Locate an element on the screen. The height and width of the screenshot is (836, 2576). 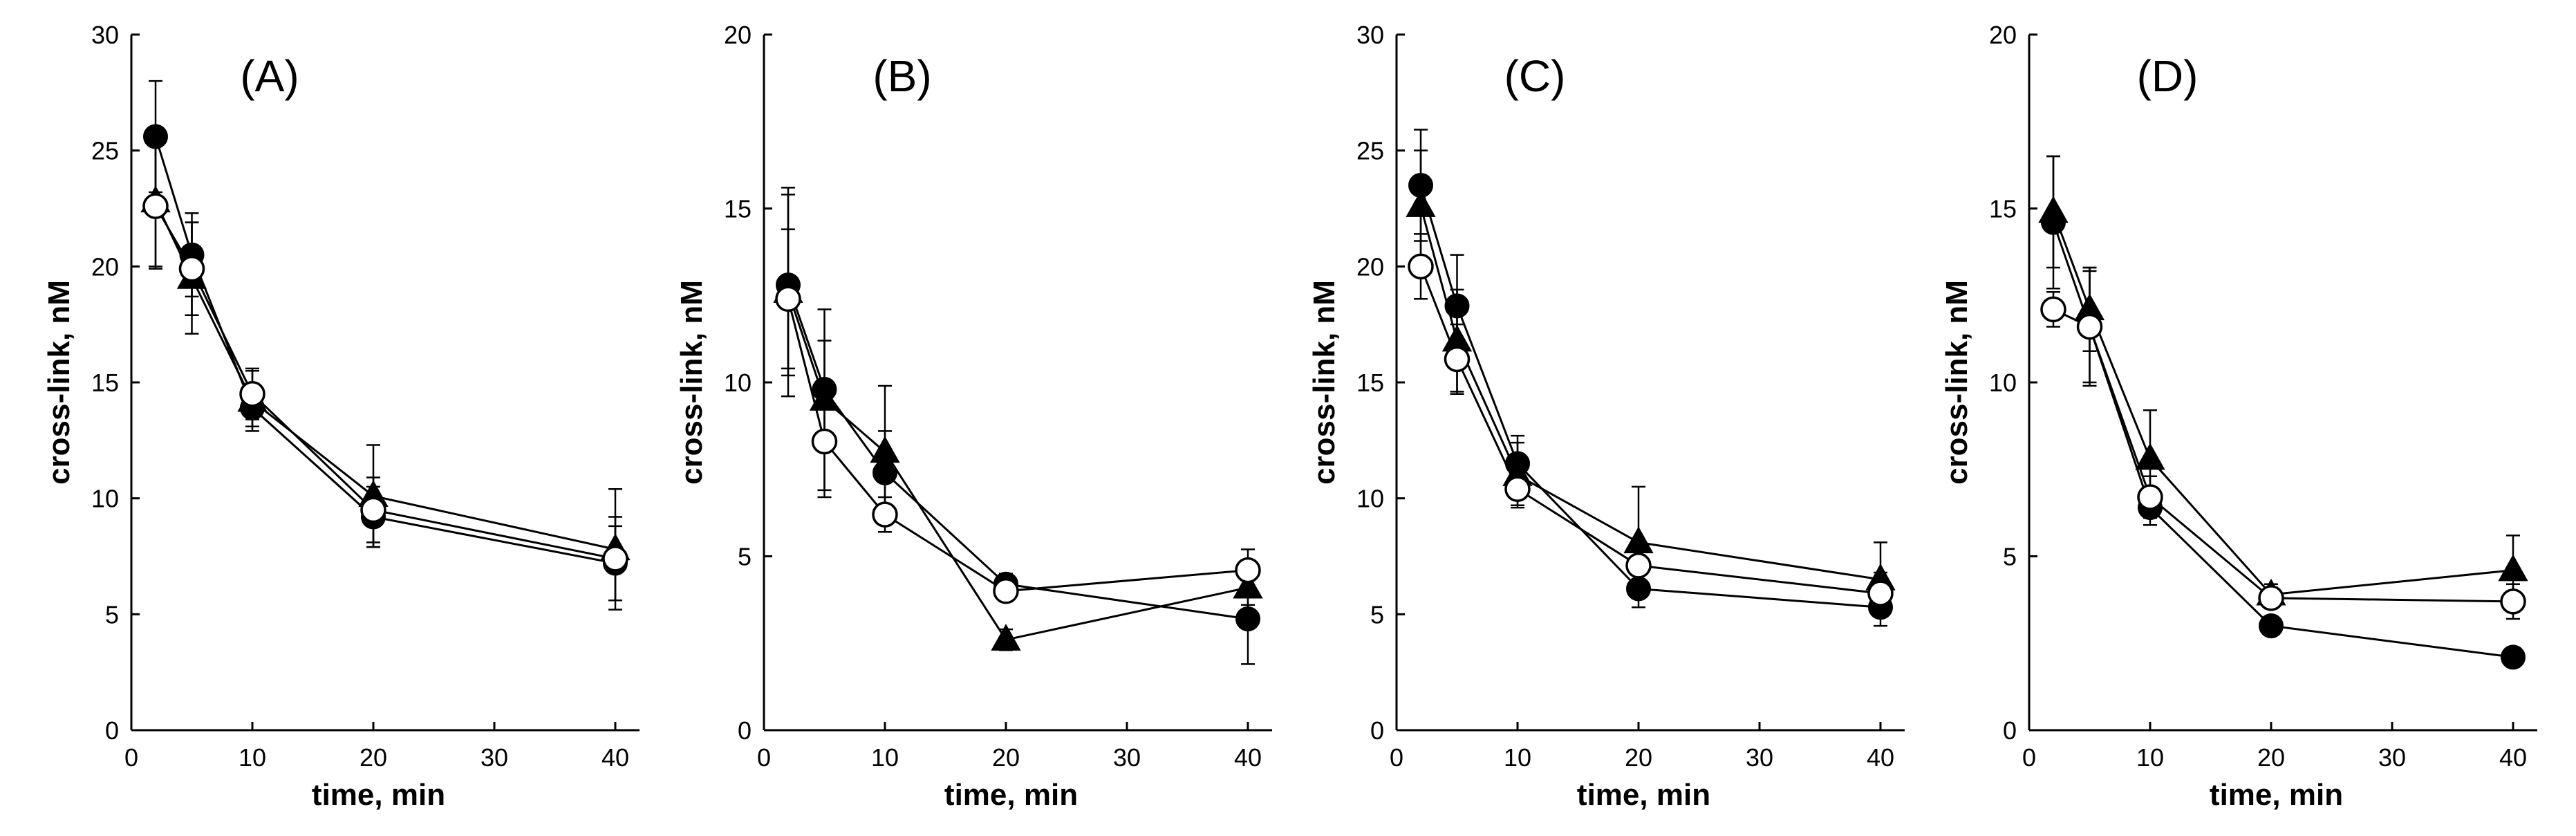
panel-a-y-tick-label: 10 is located at coordinates (105, 499).